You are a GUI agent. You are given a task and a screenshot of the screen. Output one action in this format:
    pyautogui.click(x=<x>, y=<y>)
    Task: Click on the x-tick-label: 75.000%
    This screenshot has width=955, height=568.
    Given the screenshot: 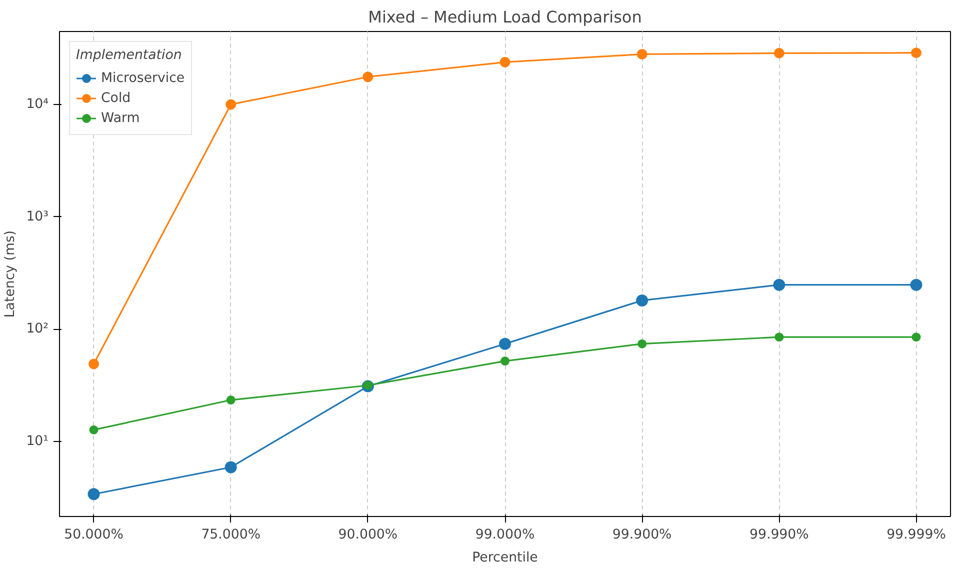 What is the action you would take?
    pyautogui.click(x=231, y=535)
    